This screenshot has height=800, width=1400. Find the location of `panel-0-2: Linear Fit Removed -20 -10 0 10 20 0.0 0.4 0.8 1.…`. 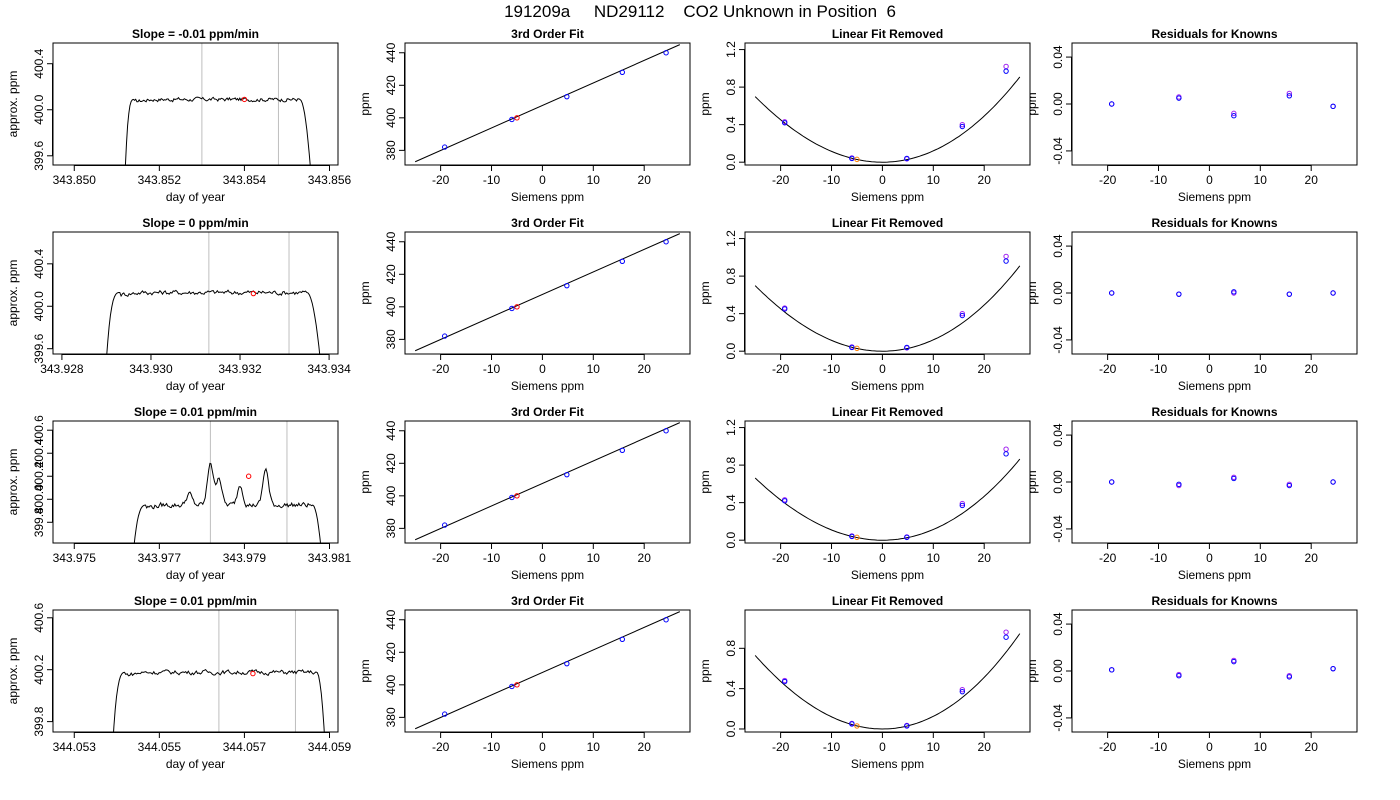

panel-0-2: Linear Fit Removed -20 -10 0 10 20 0.0 0.4 0.8 1.… is located at coordinates (864, 115).